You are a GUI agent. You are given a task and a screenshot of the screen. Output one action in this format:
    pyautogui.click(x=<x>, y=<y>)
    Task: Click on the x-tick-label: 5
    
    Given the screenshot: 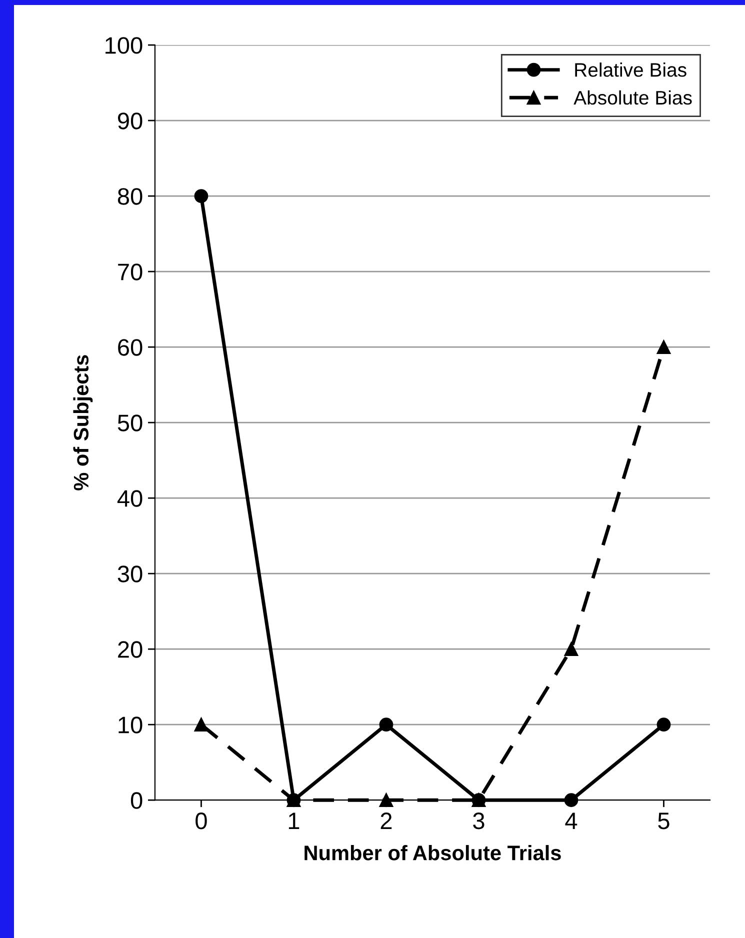 What is the action you would take?
    pyautogui.click(x=664, y=821)
    